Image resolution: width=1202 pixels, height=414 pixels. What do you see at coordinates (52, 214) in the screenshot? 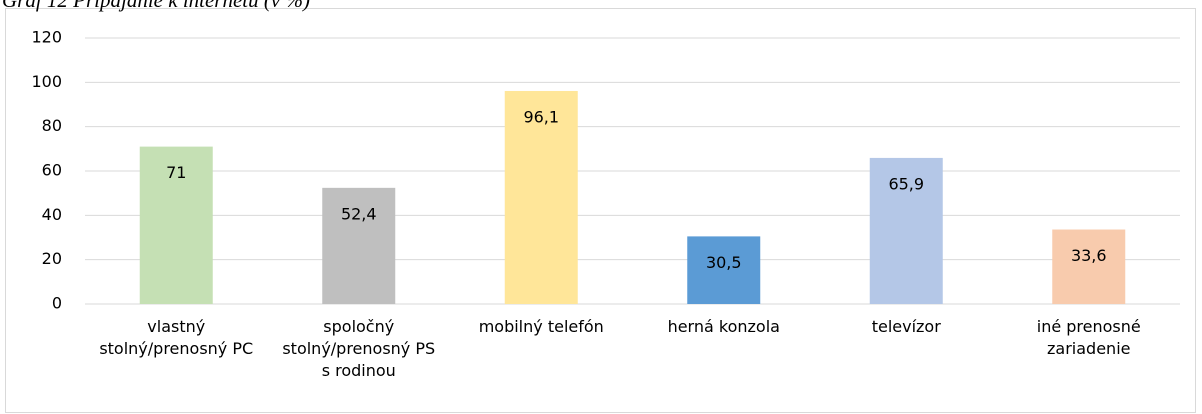
I see `y-tick-label: 40` at bounding box center [52, 214].